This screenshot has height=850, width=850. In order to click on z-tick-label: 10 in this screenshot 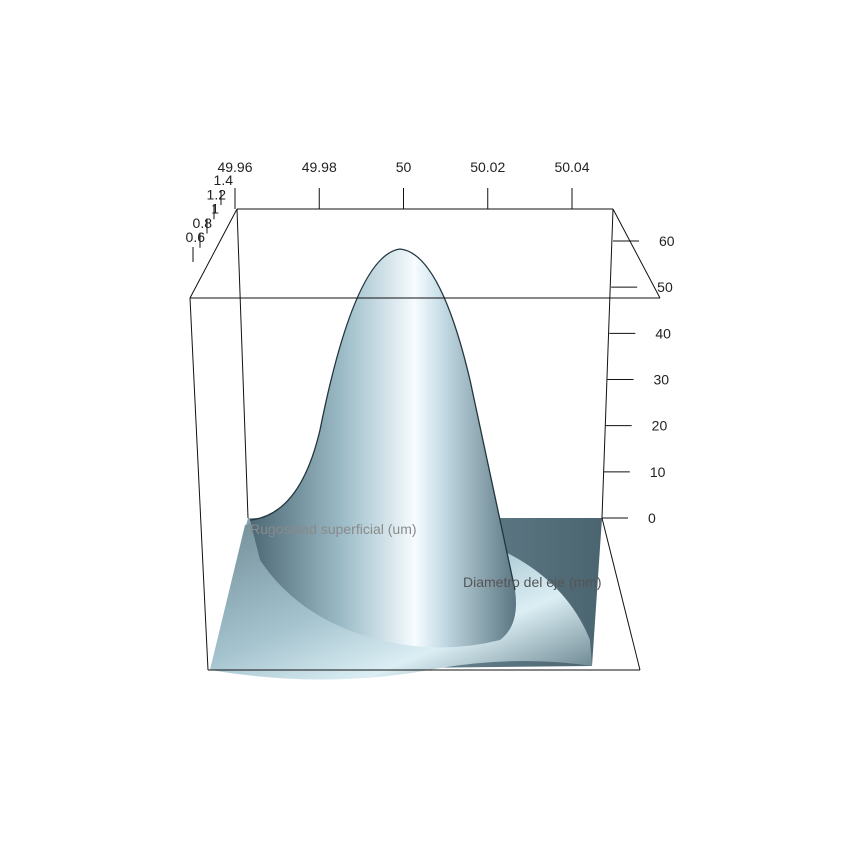, I will do `click(658, 472)`.